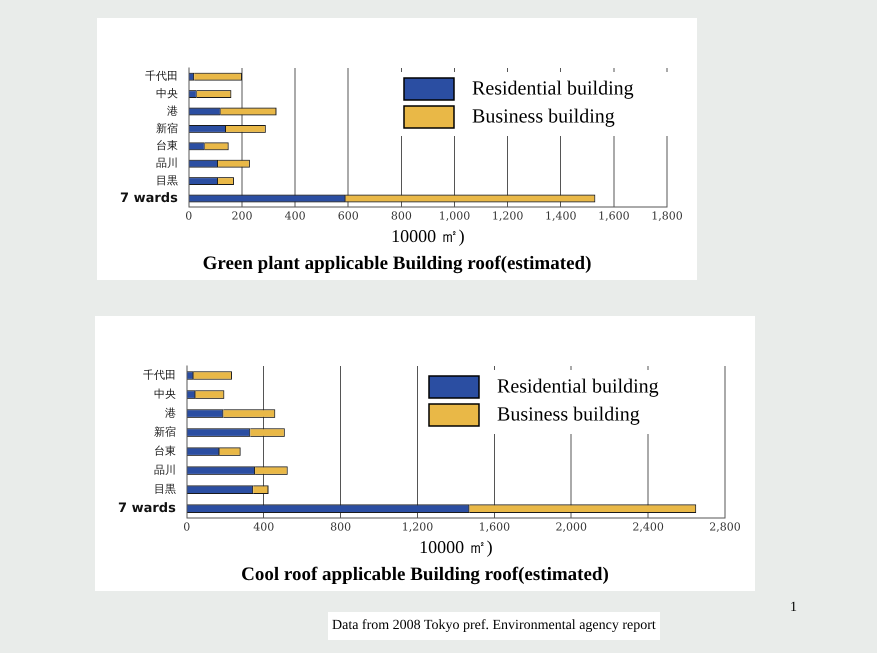  I want to click on x-tick-label: 2,000, so click(571, 527).